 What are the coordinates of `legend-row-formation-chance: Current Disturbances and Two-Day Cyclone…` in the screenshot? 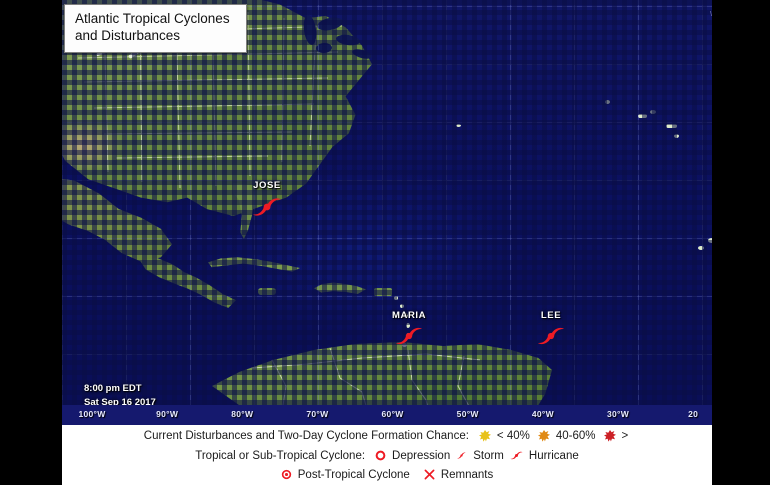 It's located at (387, 435).